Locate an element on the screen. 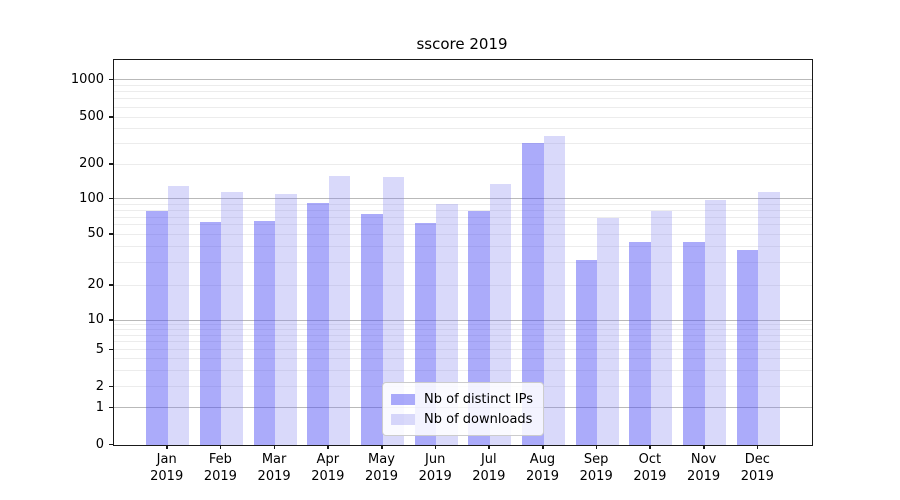 The image size is (900, 500). x-tick-label: Sep 2019 is located at coordinates (596, 468).